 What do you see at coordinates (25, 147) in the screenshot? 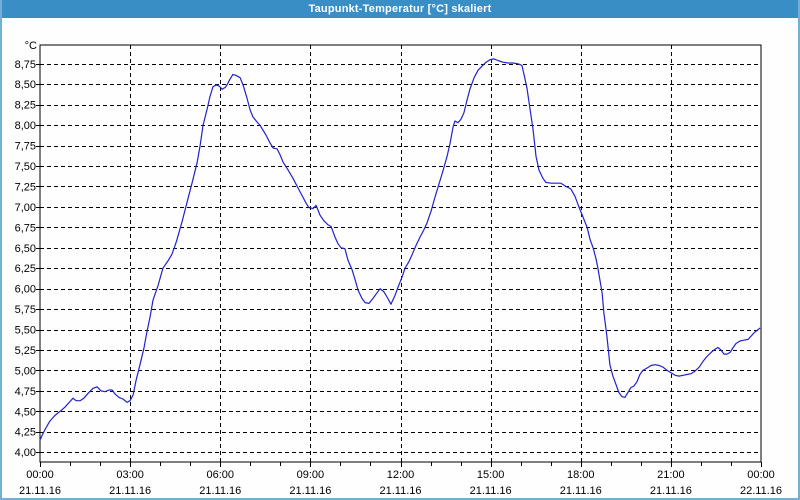
I see `y-tick-label: 7,75` at bounding box center [25, 147].